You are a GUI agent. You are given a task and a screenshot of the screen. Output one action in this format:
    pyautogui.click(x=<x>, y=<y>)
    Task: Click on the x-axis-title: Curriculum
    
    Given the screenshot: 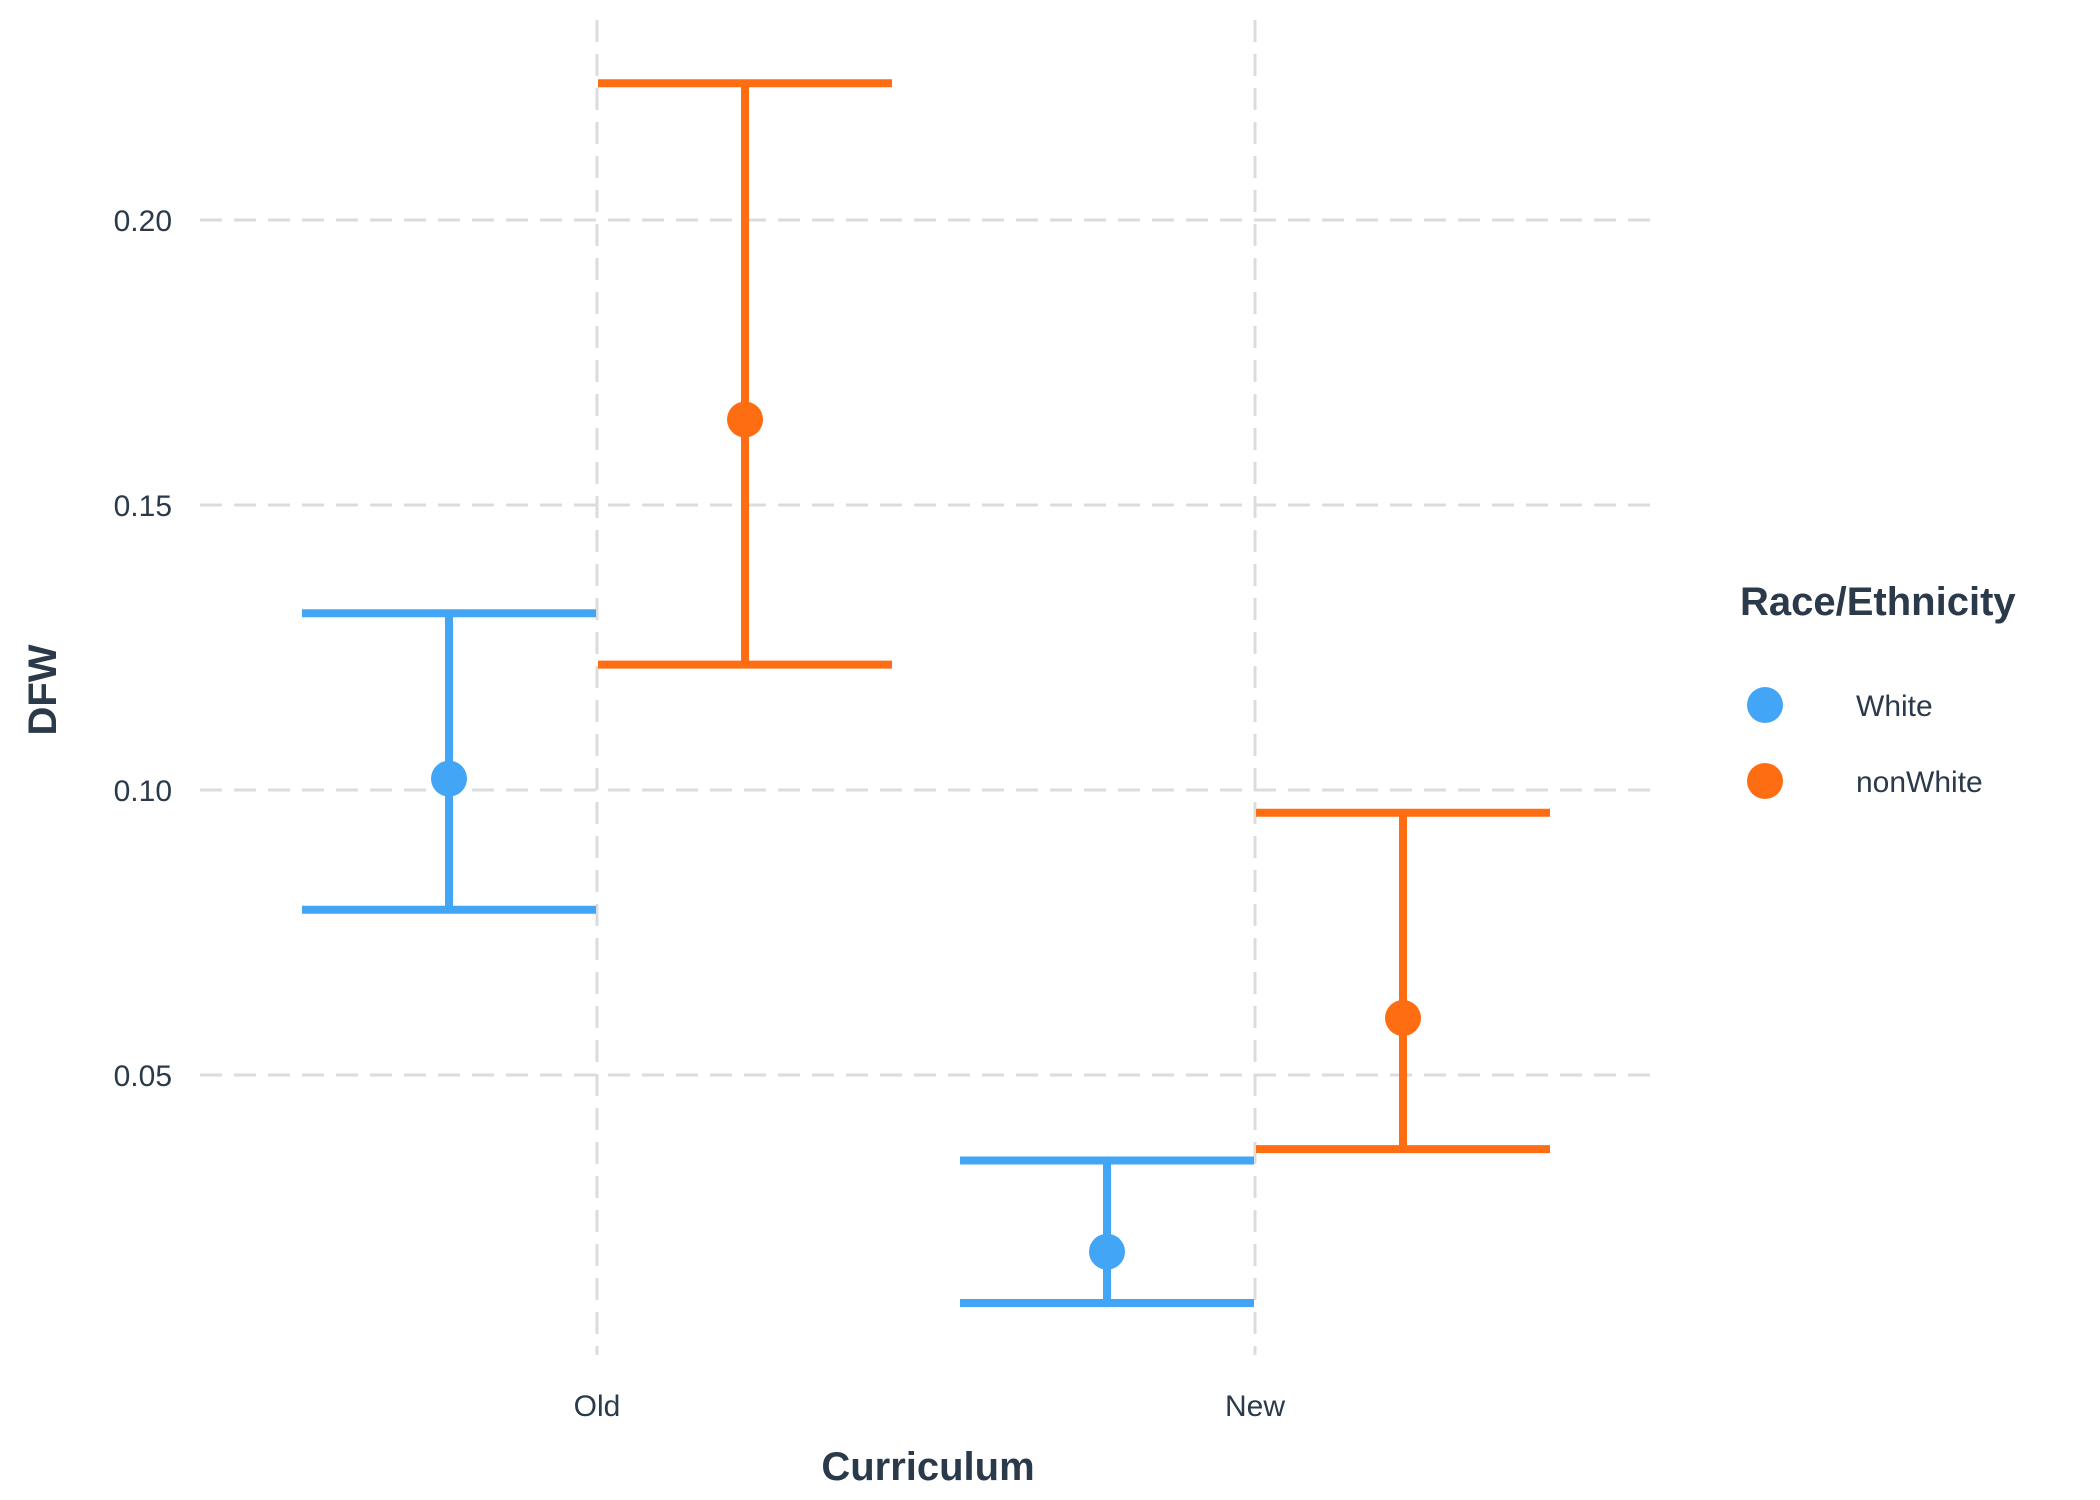 What is the action you would take?
    pyautogui.click(x=927, y=1467)
    